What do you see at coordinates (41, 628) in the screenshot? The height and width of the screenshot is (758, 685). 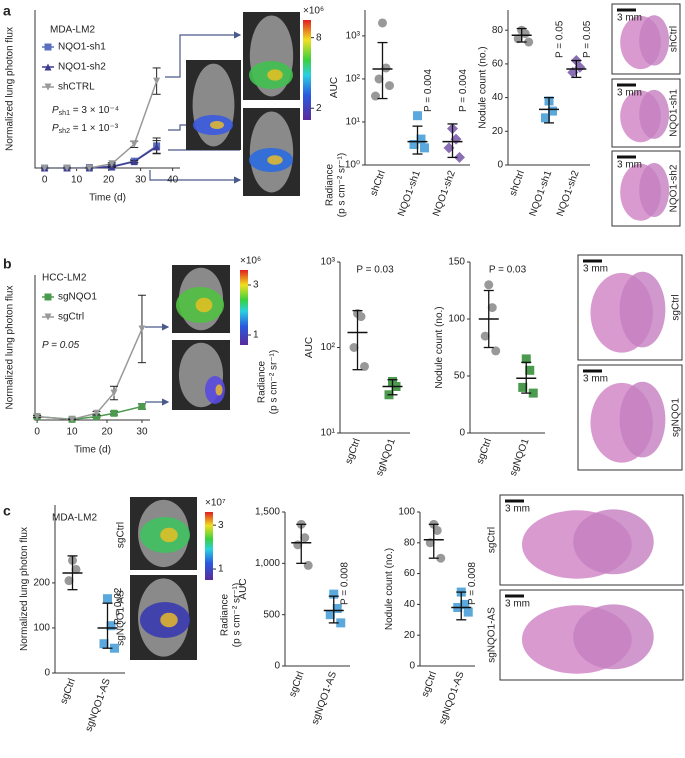 I see `y-tick-label: 100` at bounding box center [41, 628].